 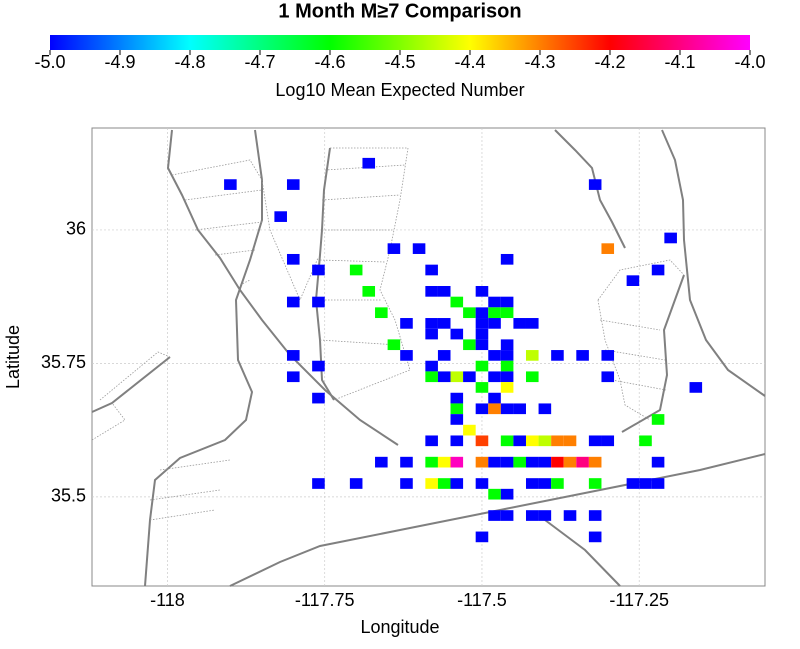 I want to click on colorbar-tick-label: -4.7, so click(x=259, y=62).